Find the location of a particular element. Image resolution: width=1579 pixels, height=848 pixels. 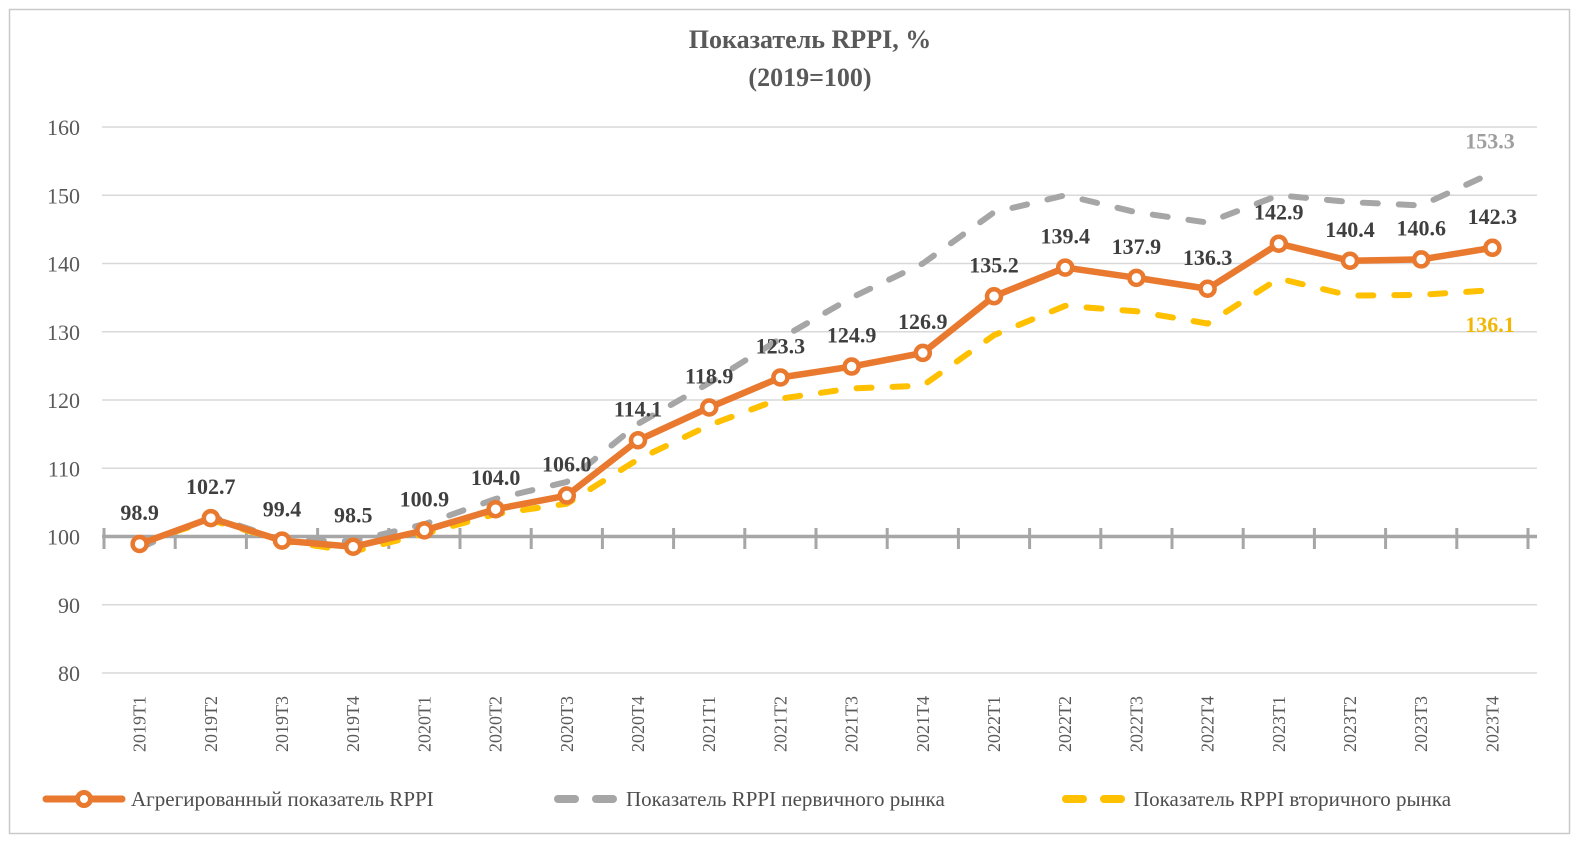

y-tick-label: 130 is located at coordinates (63, 332).